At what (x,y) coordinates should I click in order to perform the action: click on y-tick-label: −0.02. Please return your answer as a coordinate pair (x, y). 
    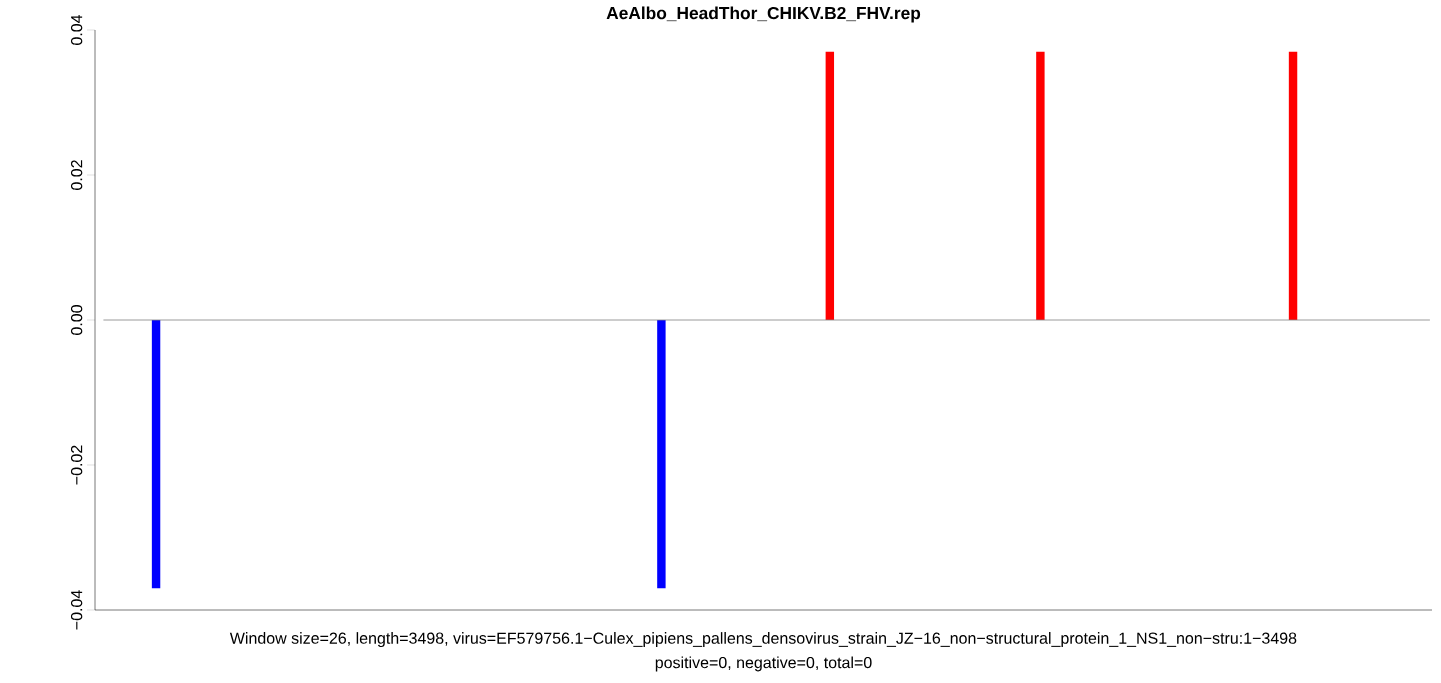
    Looking at the image, I should click on (76, 465).